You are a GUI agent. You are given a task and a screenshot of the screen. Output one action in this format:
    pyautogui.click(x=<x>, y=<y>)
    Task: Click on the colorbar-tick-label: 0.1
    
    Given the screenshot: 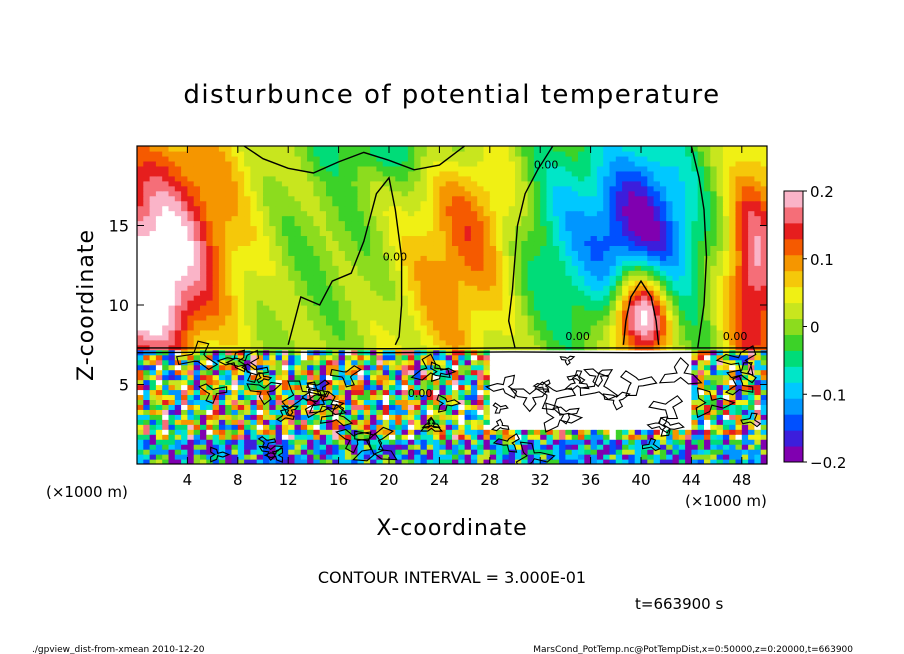 What is the action you would take?
    pyautogui.click(x=822, y=260)
    